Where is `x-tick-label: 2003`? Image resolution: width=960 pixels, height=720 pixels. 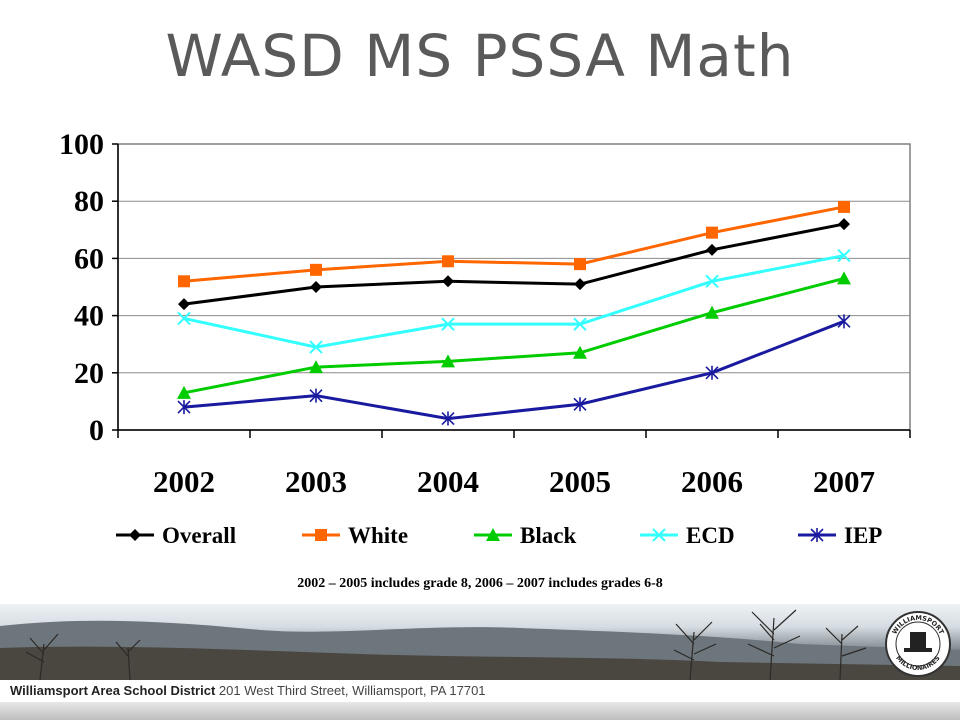
x-tick-label: 2003 is located at coordinates (316, 481).